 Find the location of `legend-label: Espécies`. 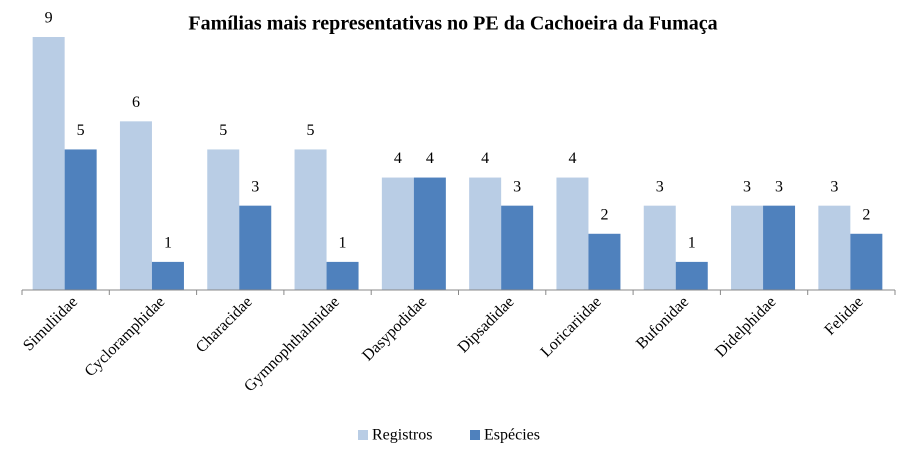

legend-label: Espécies is located at coordinates (512, 435).